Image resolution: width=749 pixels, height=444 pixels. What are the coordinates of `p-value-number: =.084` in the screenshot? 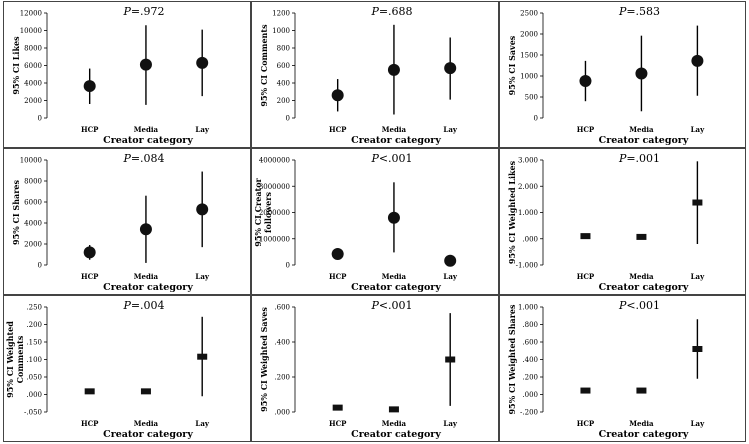 It's located at (148, 158).